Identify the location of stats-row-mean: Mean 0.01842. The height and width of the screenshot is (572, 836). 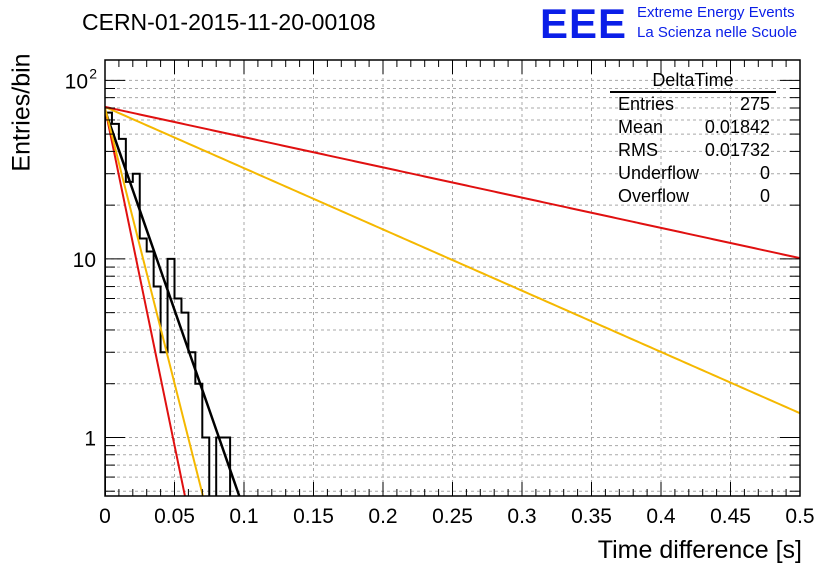
(693, 127).